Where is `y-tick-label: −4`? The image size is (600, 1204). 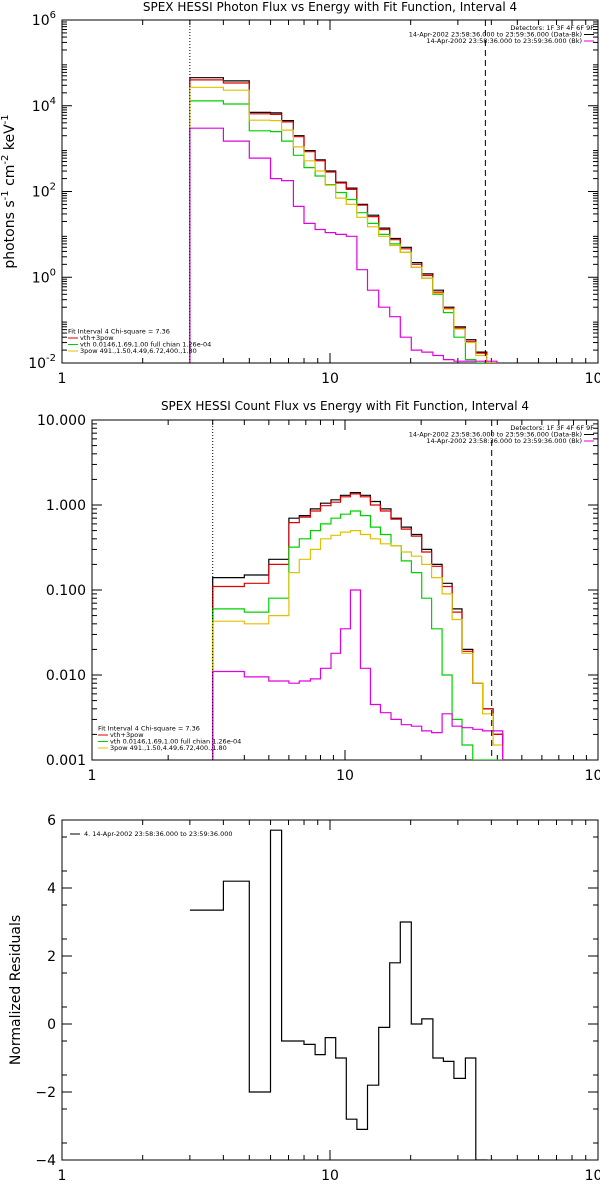 y-tick-label: −4 is located at coordinates (45, 1161).